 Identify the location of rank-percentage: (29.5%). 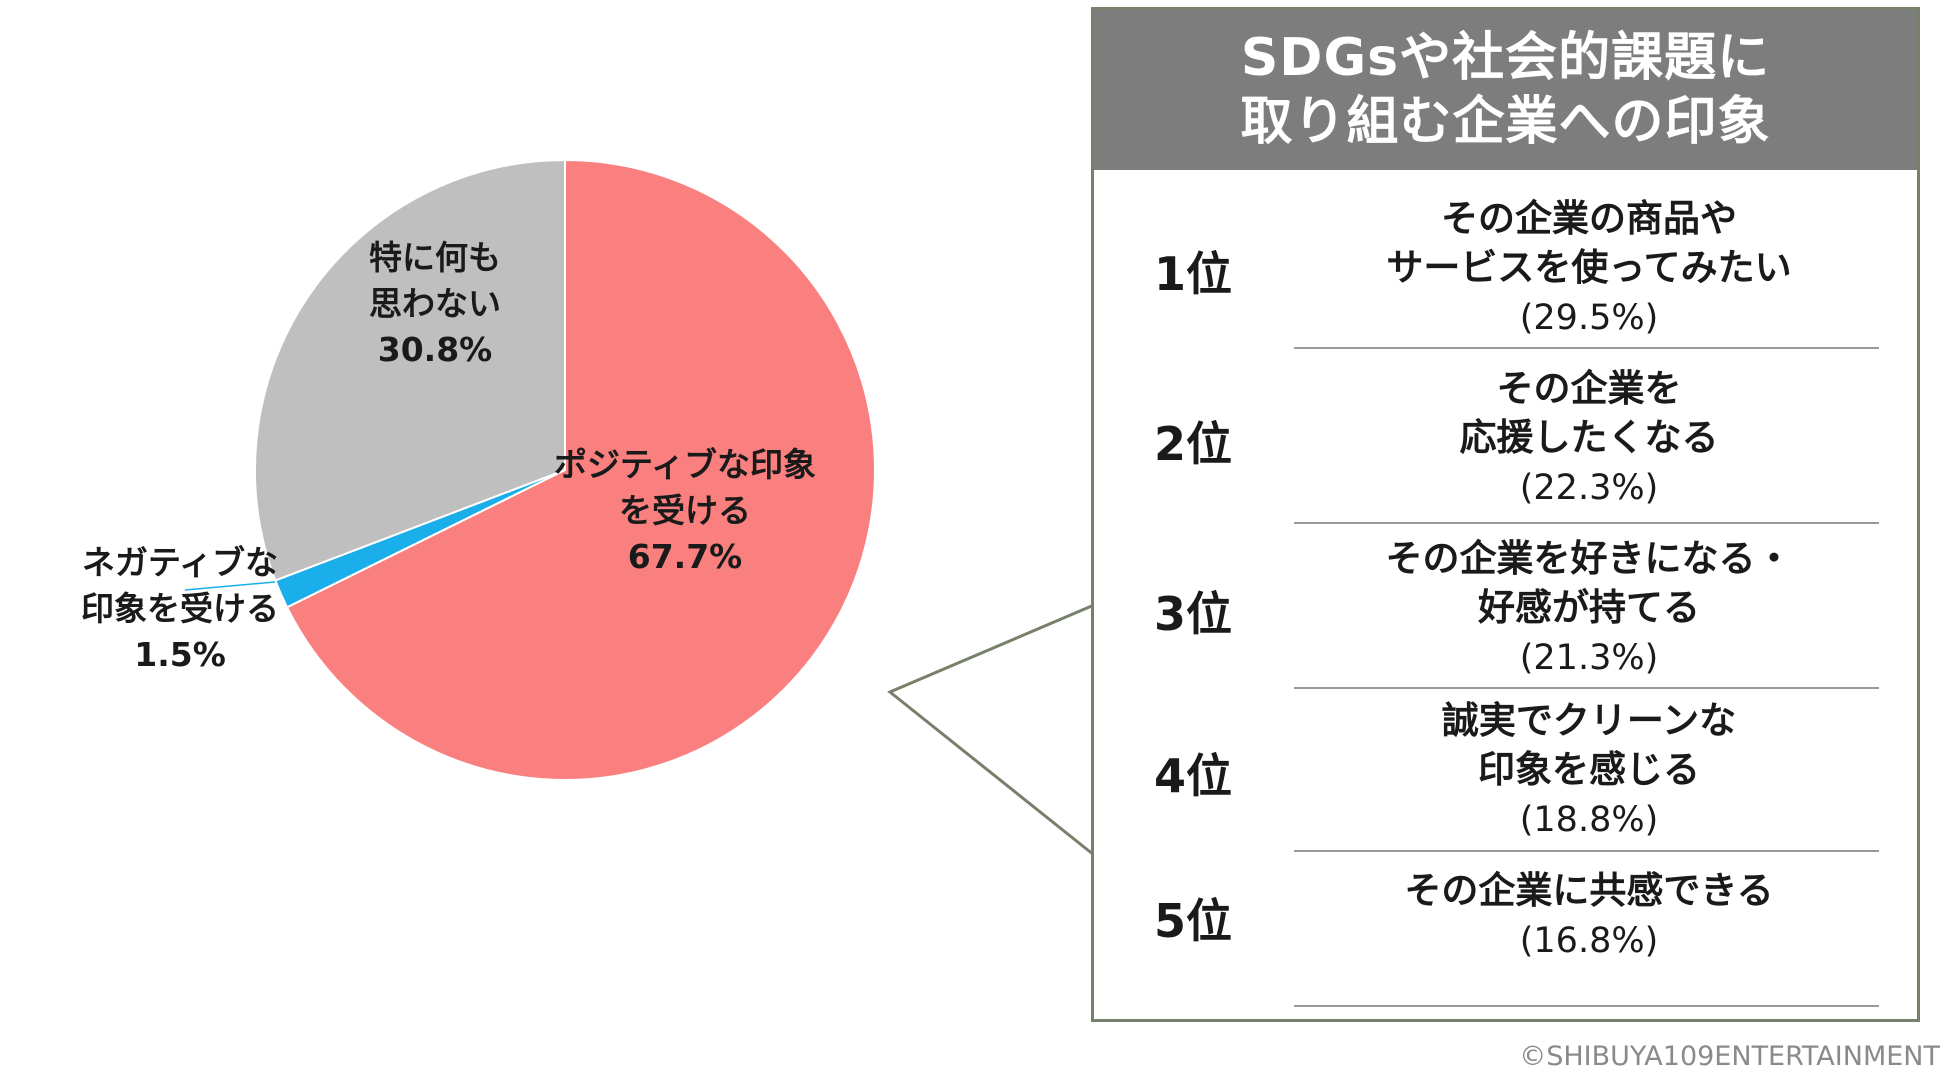
(1589, 318).